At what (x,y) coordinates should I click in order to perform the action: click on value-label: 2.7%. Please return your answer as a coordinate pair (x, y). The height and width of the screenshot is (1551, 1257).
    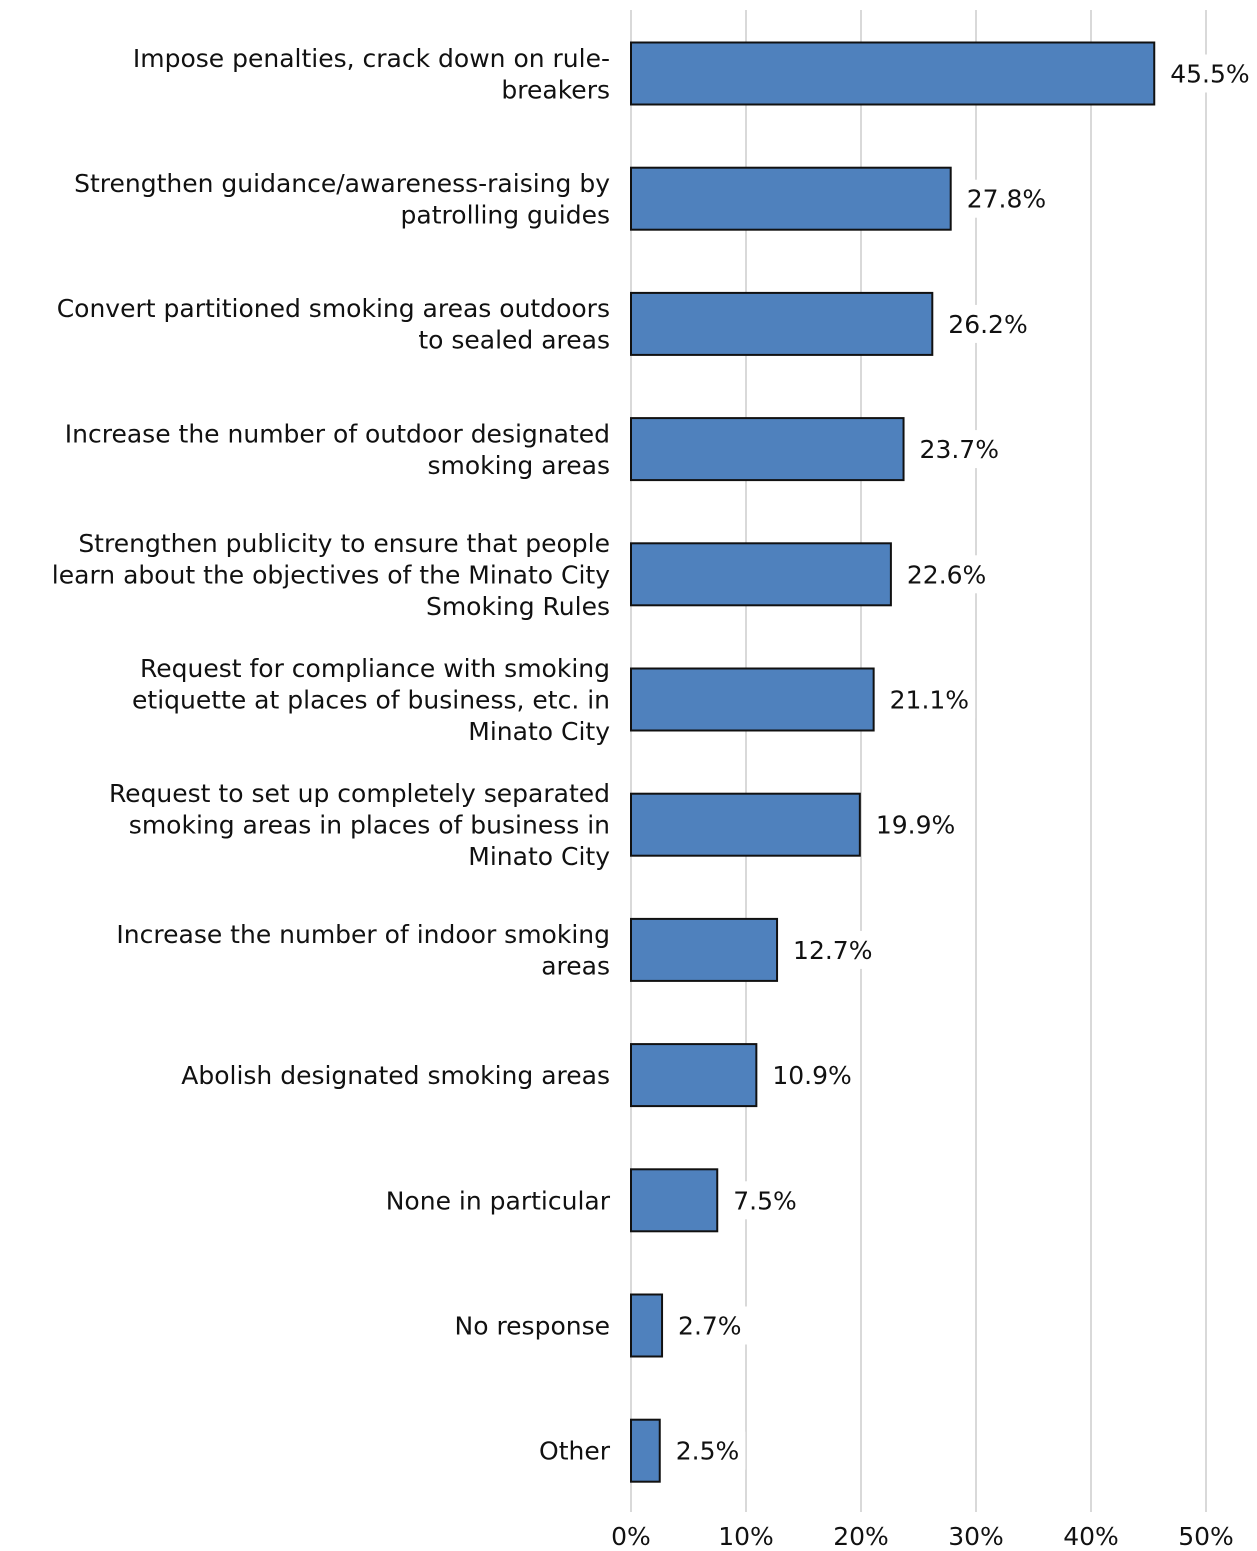
    Looking at the image, I should click on (710, 1326).